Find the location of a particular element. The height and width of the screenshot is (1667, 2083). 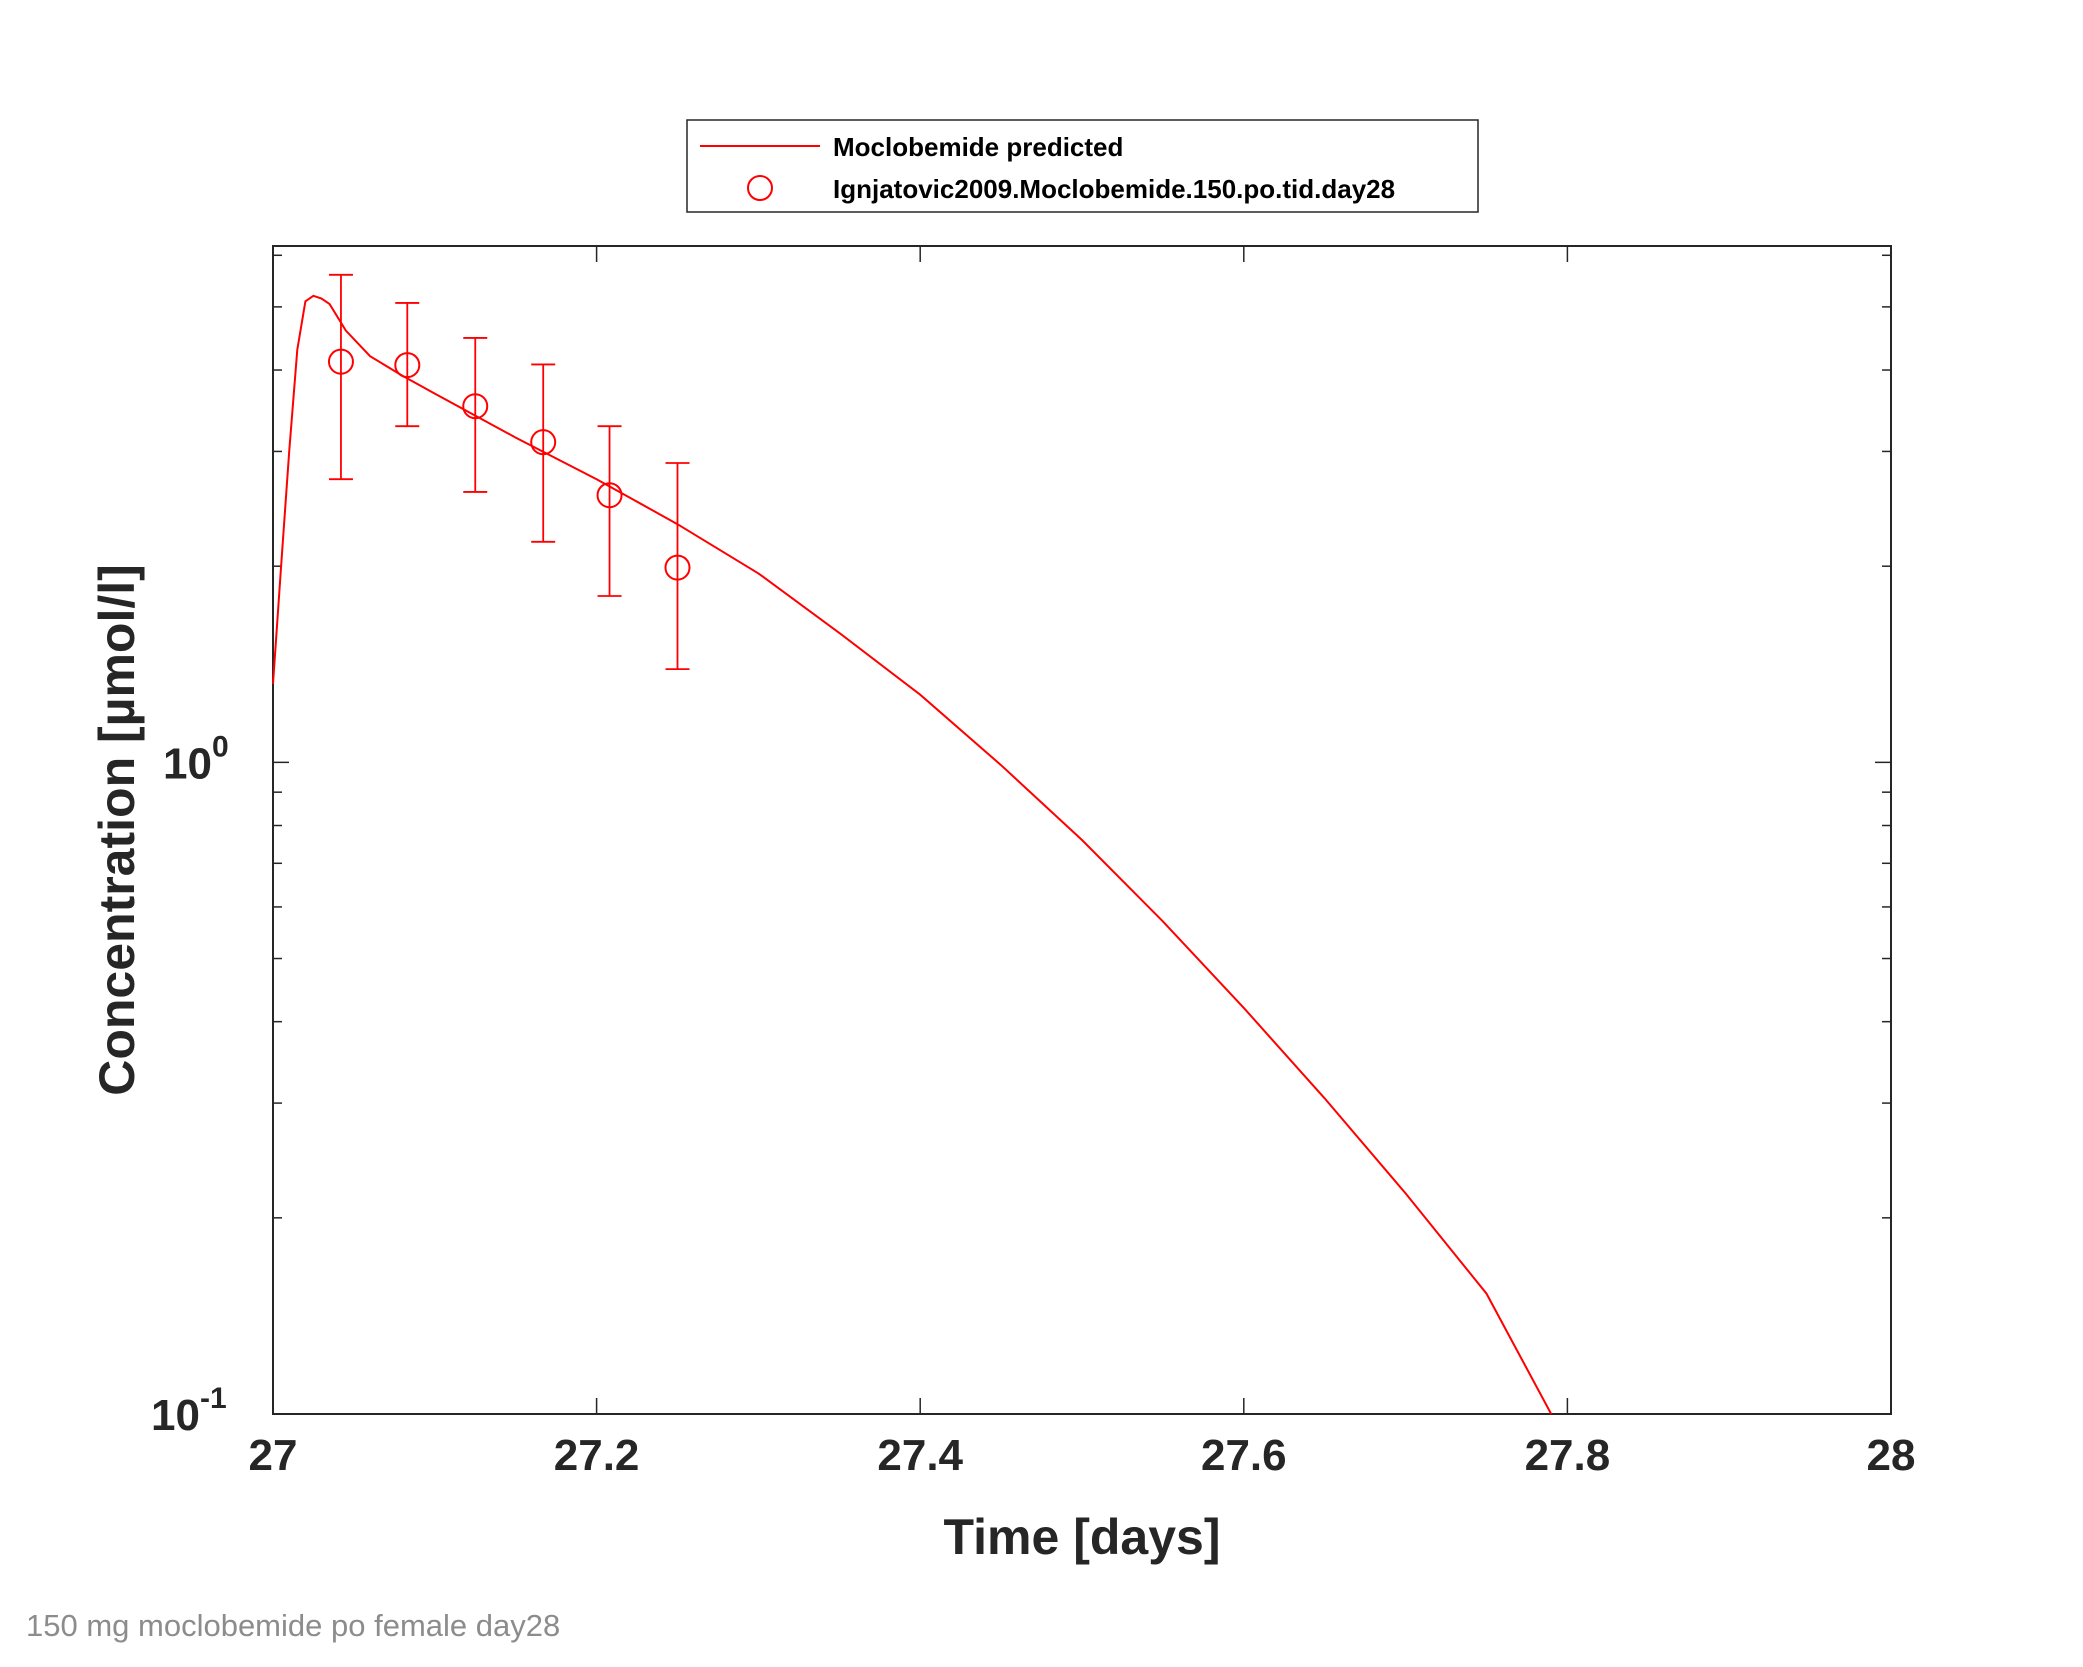

y-tick-label: 10 -1 is located at coordinates (189, 1411).